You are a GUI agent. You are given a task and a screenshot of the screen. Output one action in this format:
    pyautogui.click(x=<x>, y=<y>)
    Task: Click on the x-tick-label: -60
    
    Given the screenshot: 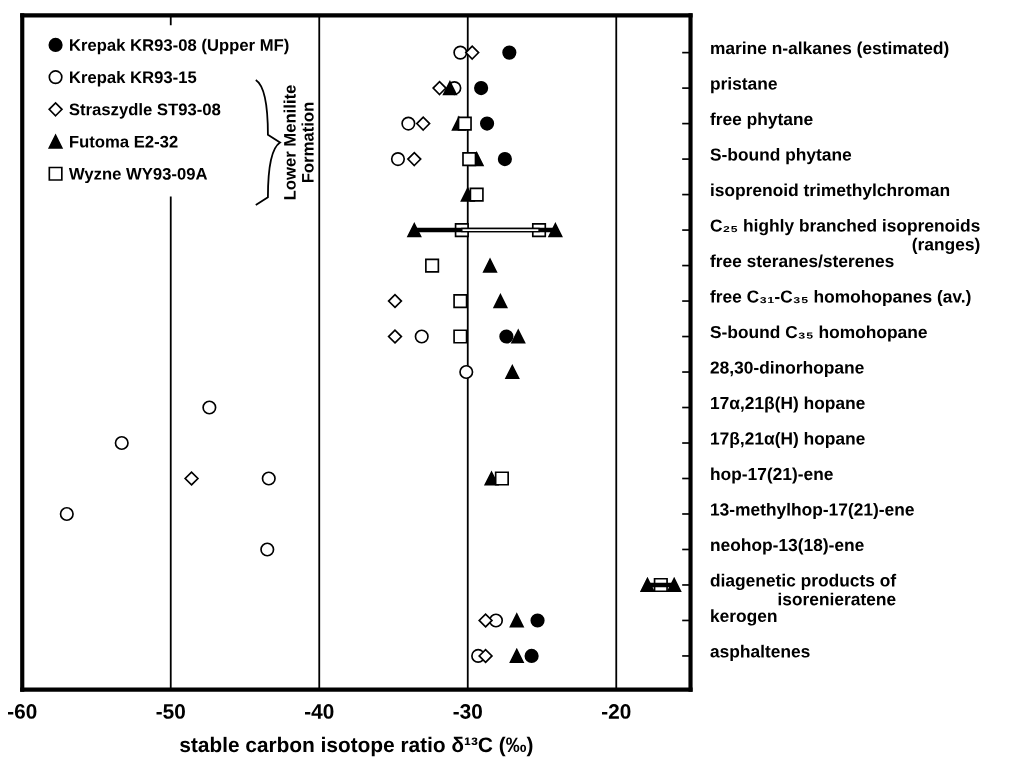 What is the action you would take?
    pyautogui.click(x=22, y=711)
    